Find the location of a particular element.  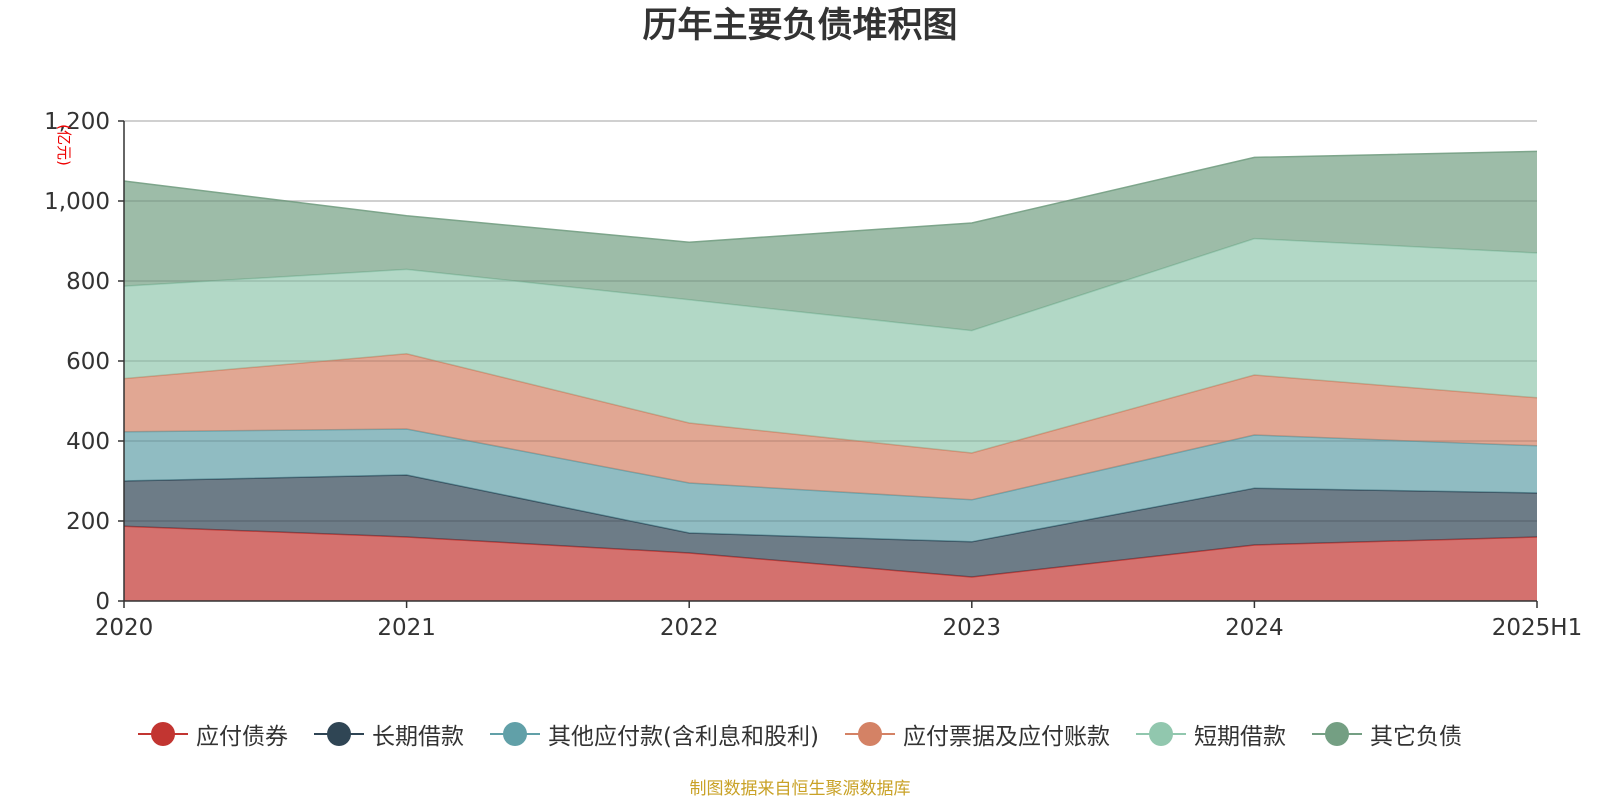

legend-item: 其他应付款(含利息和股利) is located at coordinates (654, 734).